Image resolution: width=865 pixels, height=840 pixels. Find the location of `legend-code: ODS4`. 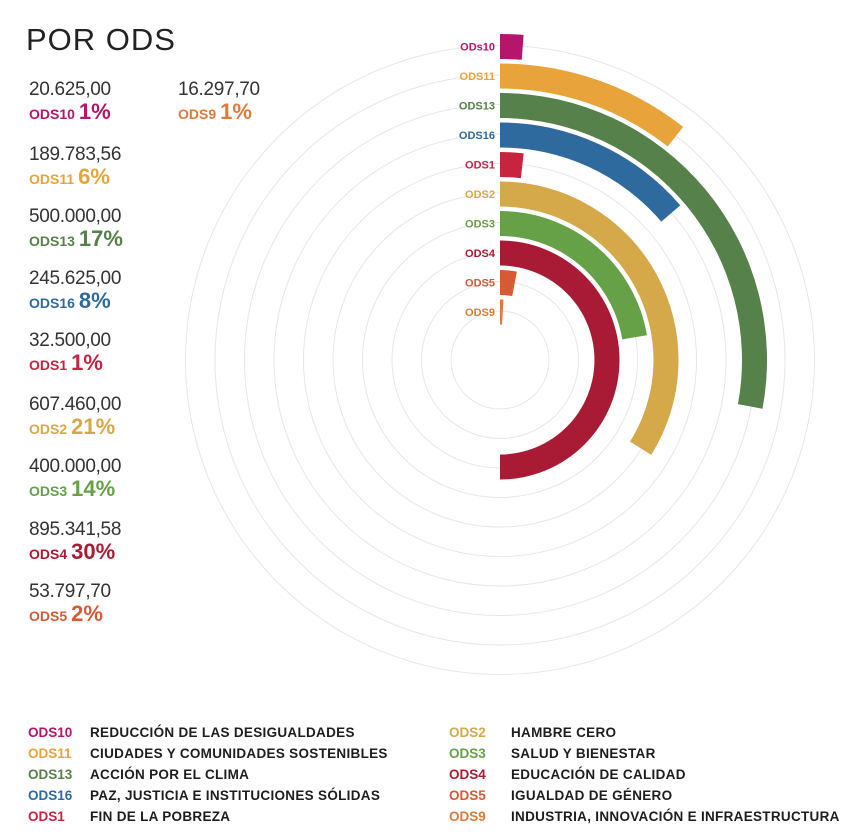

legend-code: ODS4 is located at coordinates (467, 774).